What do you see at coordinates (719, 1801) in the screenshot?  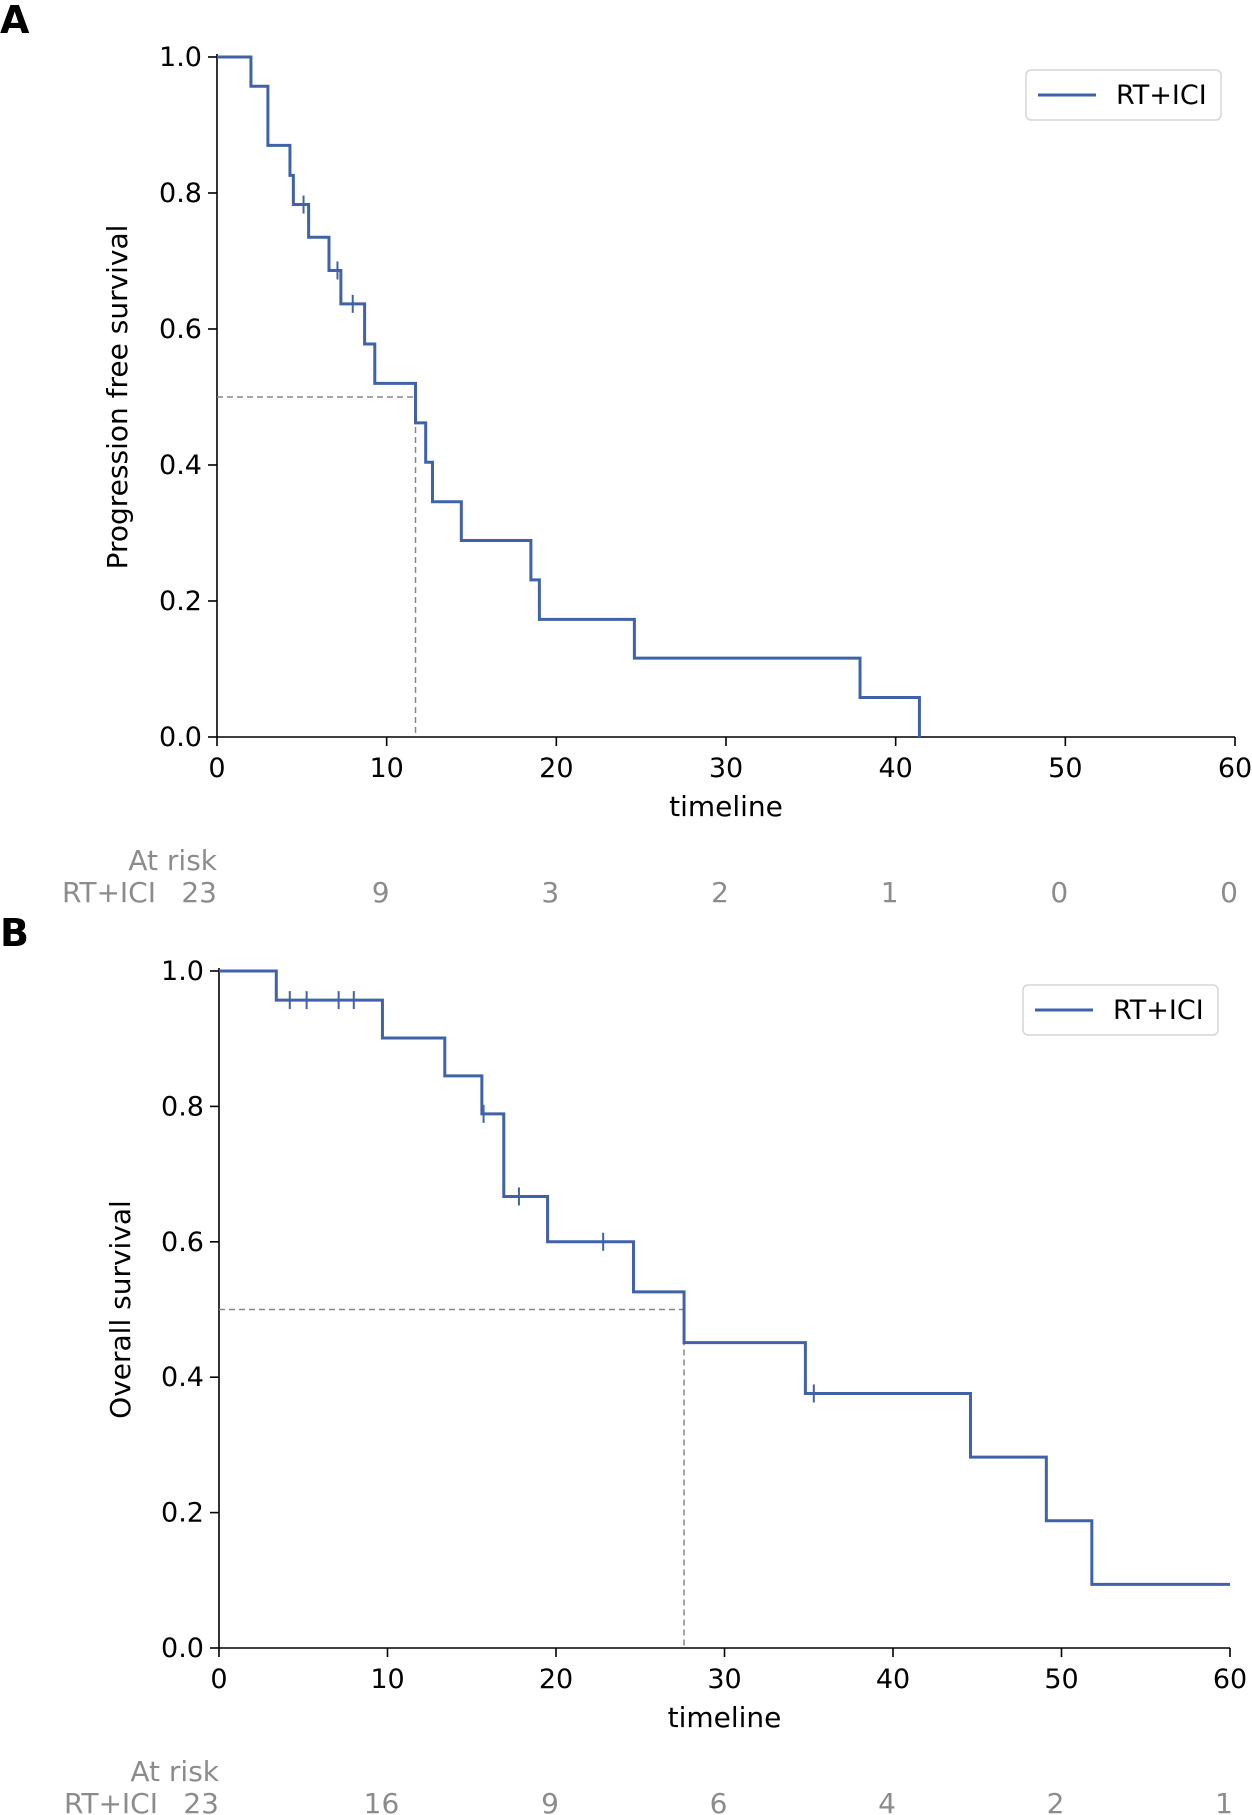 I see `at-risk-count: 6` at bounding box center [719, 1801].